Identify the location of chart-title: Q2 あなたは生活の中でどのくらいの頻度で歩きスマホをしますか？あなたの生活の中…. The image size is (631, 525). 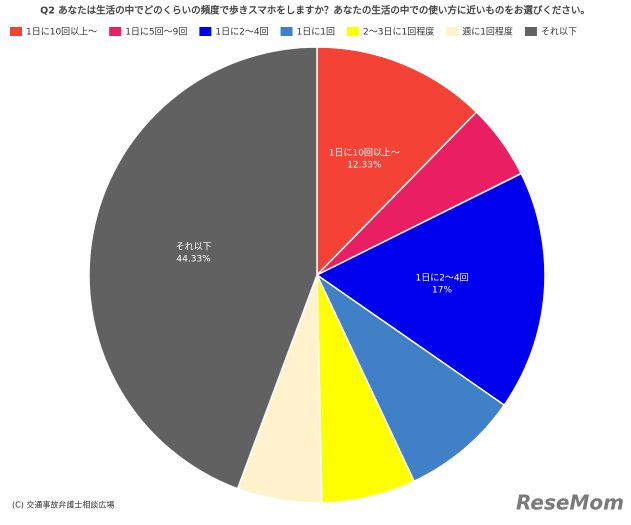
(315, 11).